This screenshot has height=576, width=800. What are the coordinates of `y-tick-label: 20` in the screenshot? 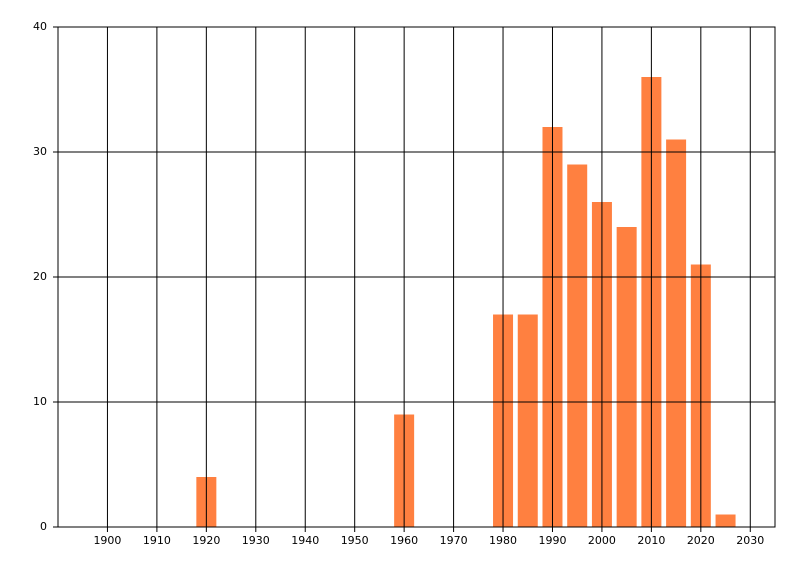 It's located at (40, 276).